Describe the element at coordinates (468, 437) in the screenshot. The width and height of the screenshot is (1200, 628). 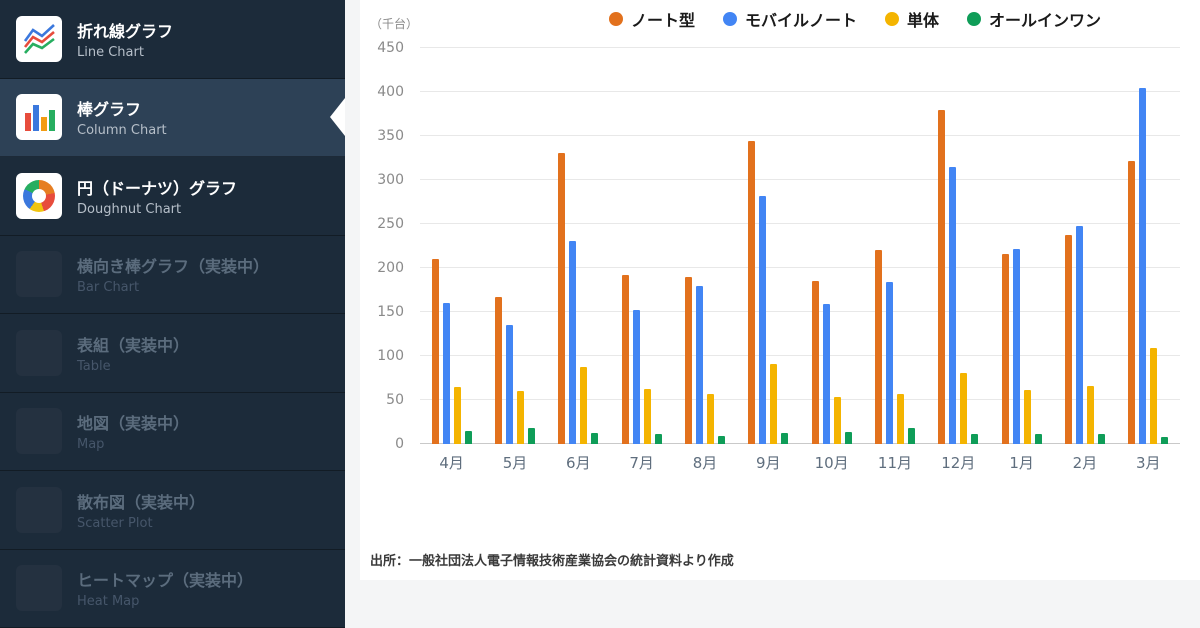
I see `bar-オールインワン-4月` at that location.